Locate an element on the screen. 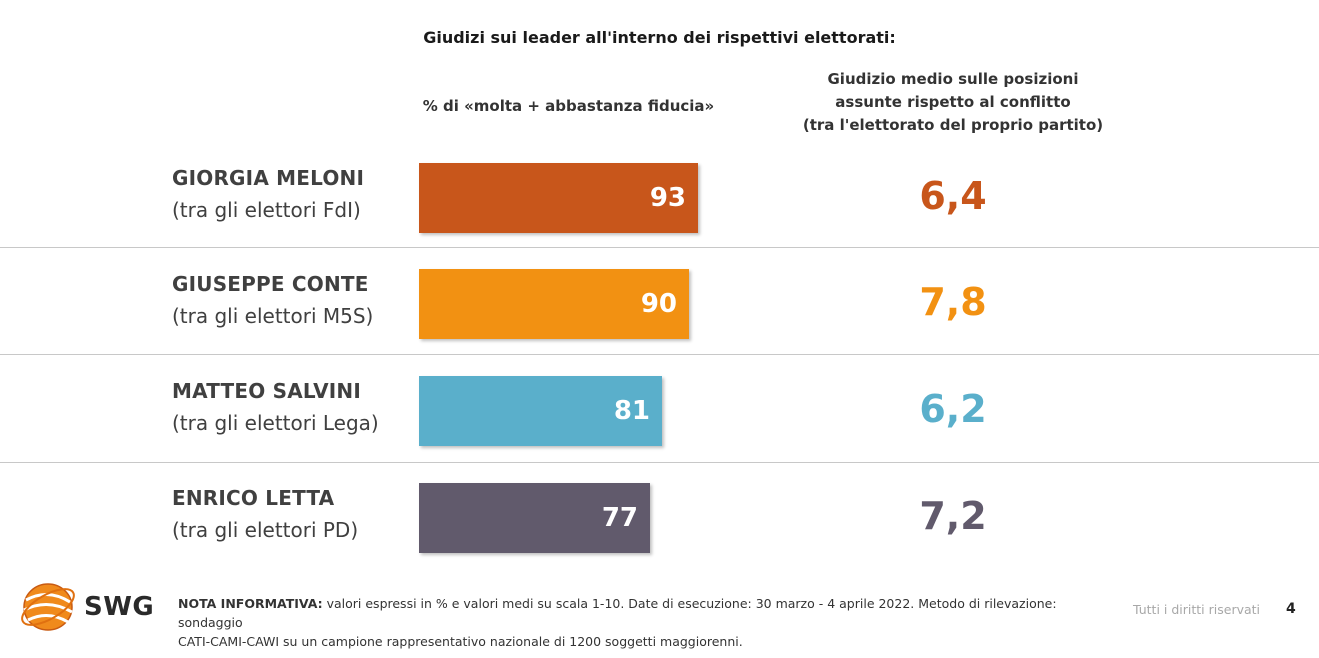 This screenshot has width=1319, height=658. trust-bar: 90 is located at coordinates (554, 304).